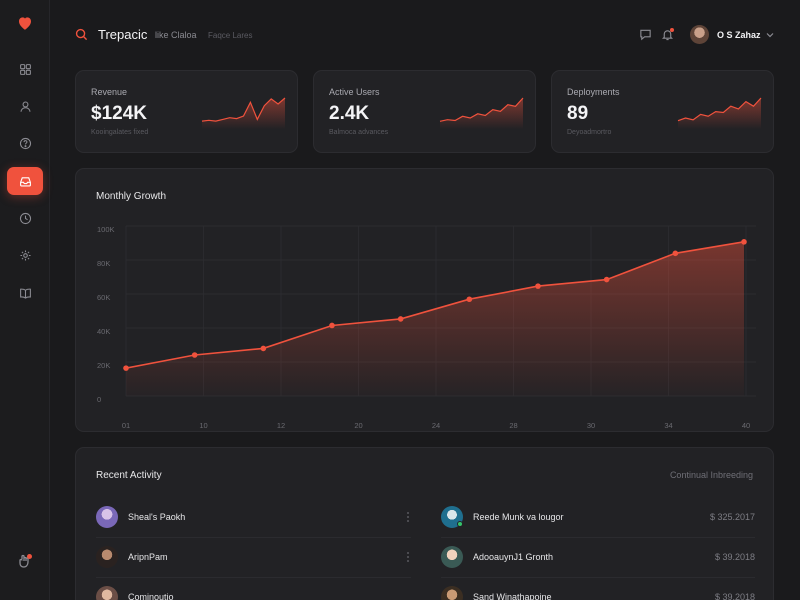  Describe the element at coordinates (589, 132) in the screenshot. I see `stat-caption: Deyoadmortro` at that location.